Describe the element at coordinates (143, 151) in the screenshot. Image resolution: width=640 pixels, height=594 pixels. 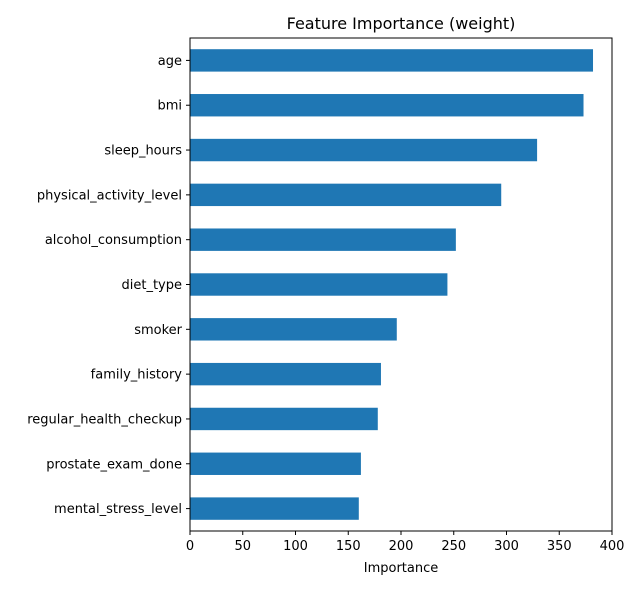
I see `y-tick-label: sleep_hours` at that location.